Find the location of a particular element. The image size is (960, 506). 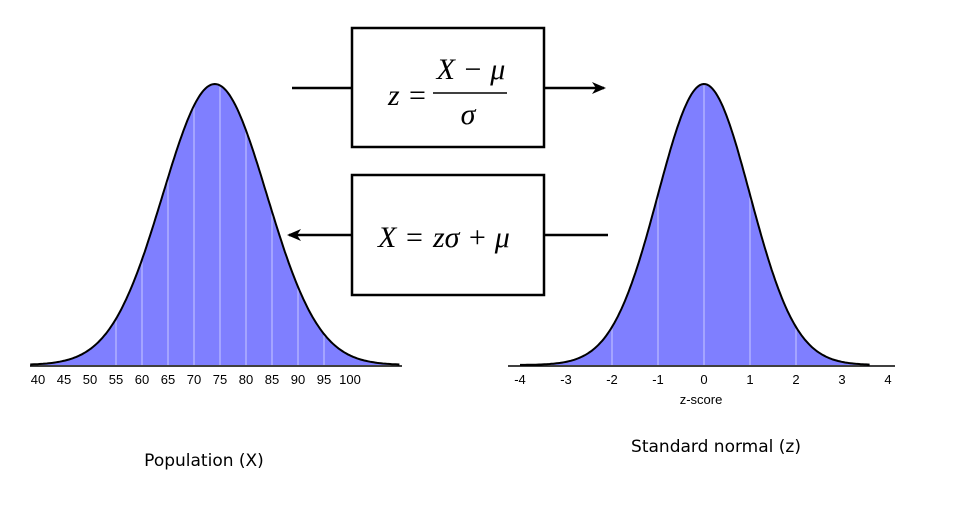

inverse-formula-box: X = zσ + μ is located at coordinates (448, 235).